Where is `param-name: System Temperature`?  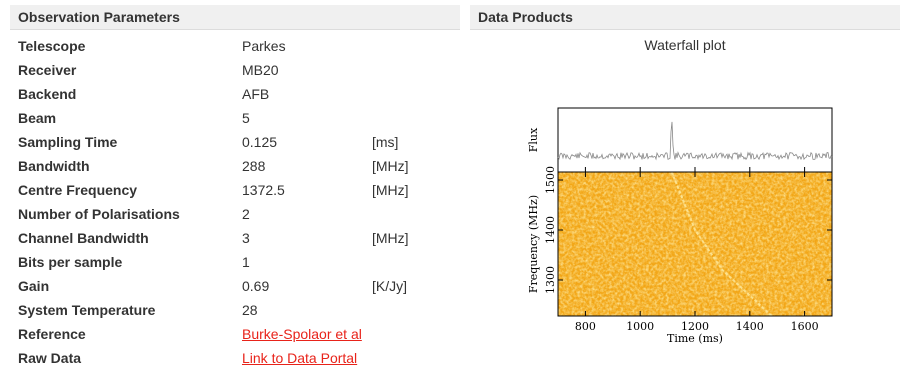
param-name: System Temperature is located at coordinates (87, 310).